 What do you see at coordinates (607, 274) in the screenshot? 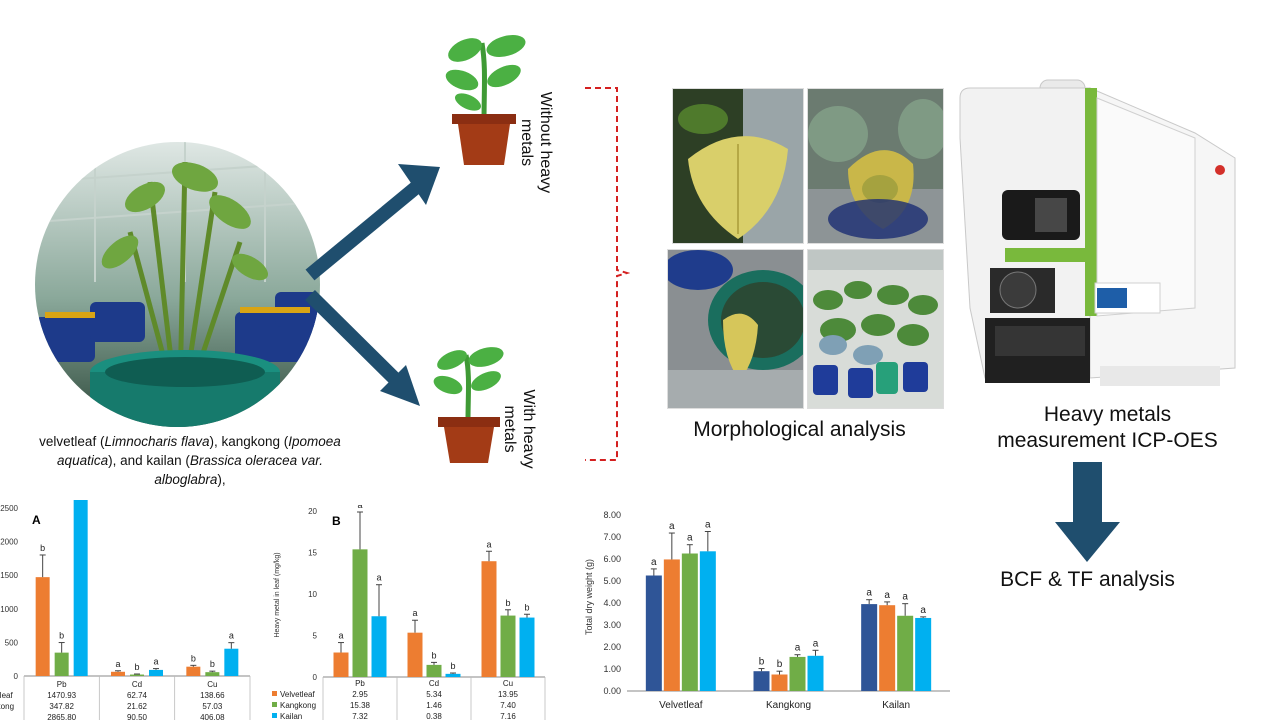
I see `dashed-bracket` at bounding box center [607, 274].